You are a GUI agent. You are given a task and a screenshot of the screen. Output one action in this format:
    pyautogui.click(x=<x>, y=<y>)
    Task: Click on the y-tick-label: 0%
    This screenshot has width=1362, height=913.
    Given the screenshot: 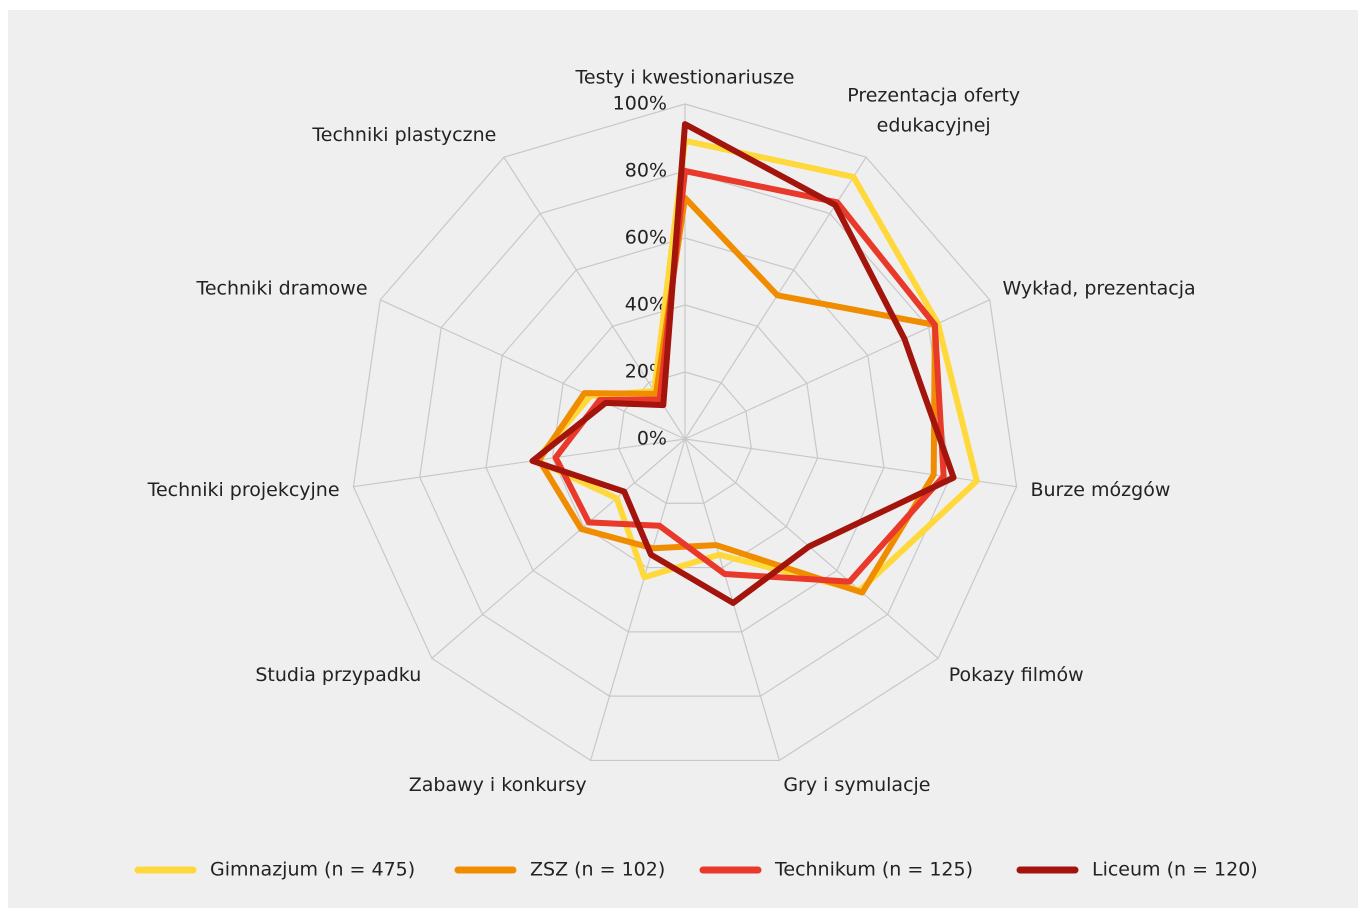 What is the action you would take?
    pyautogui.click(x=652, y=439)
    